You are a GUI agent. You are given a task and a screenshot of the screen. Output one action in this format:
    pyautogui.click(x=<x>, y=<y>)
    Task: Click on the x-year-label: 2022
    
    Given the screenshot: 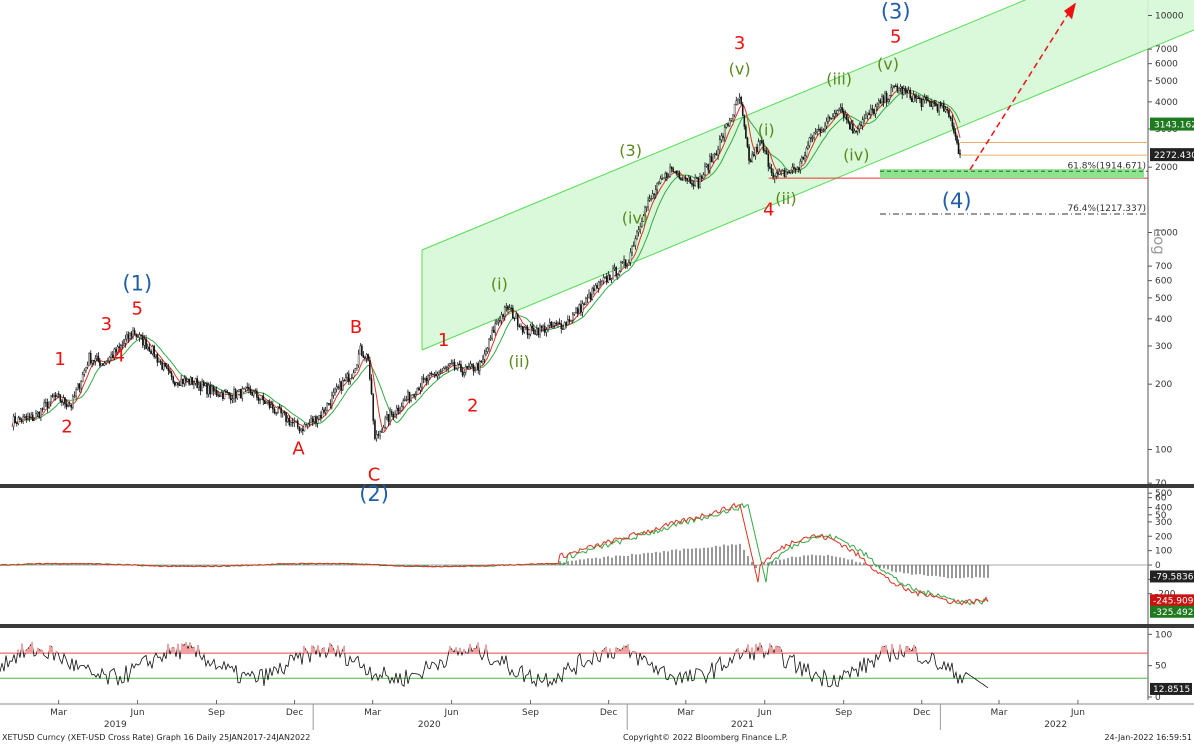 What is the action you would take?
    pyautogui.click(x=1055, y=725)
    